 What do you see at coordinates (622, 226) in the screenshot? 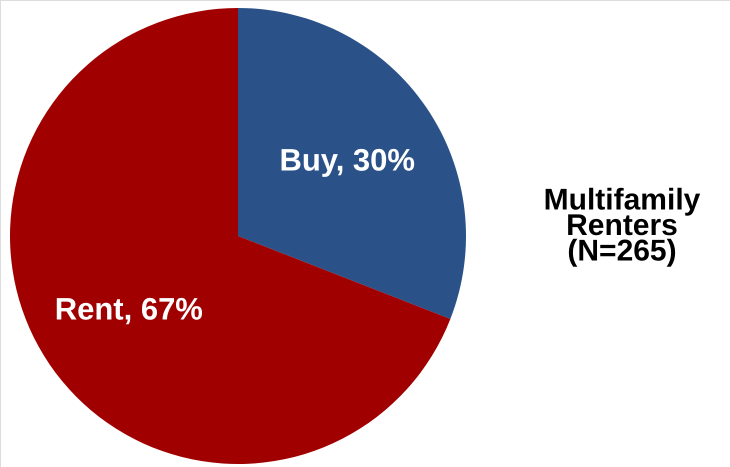
I see `text: Multifamily Renters (N=265)` at bounding box center [622, 226].